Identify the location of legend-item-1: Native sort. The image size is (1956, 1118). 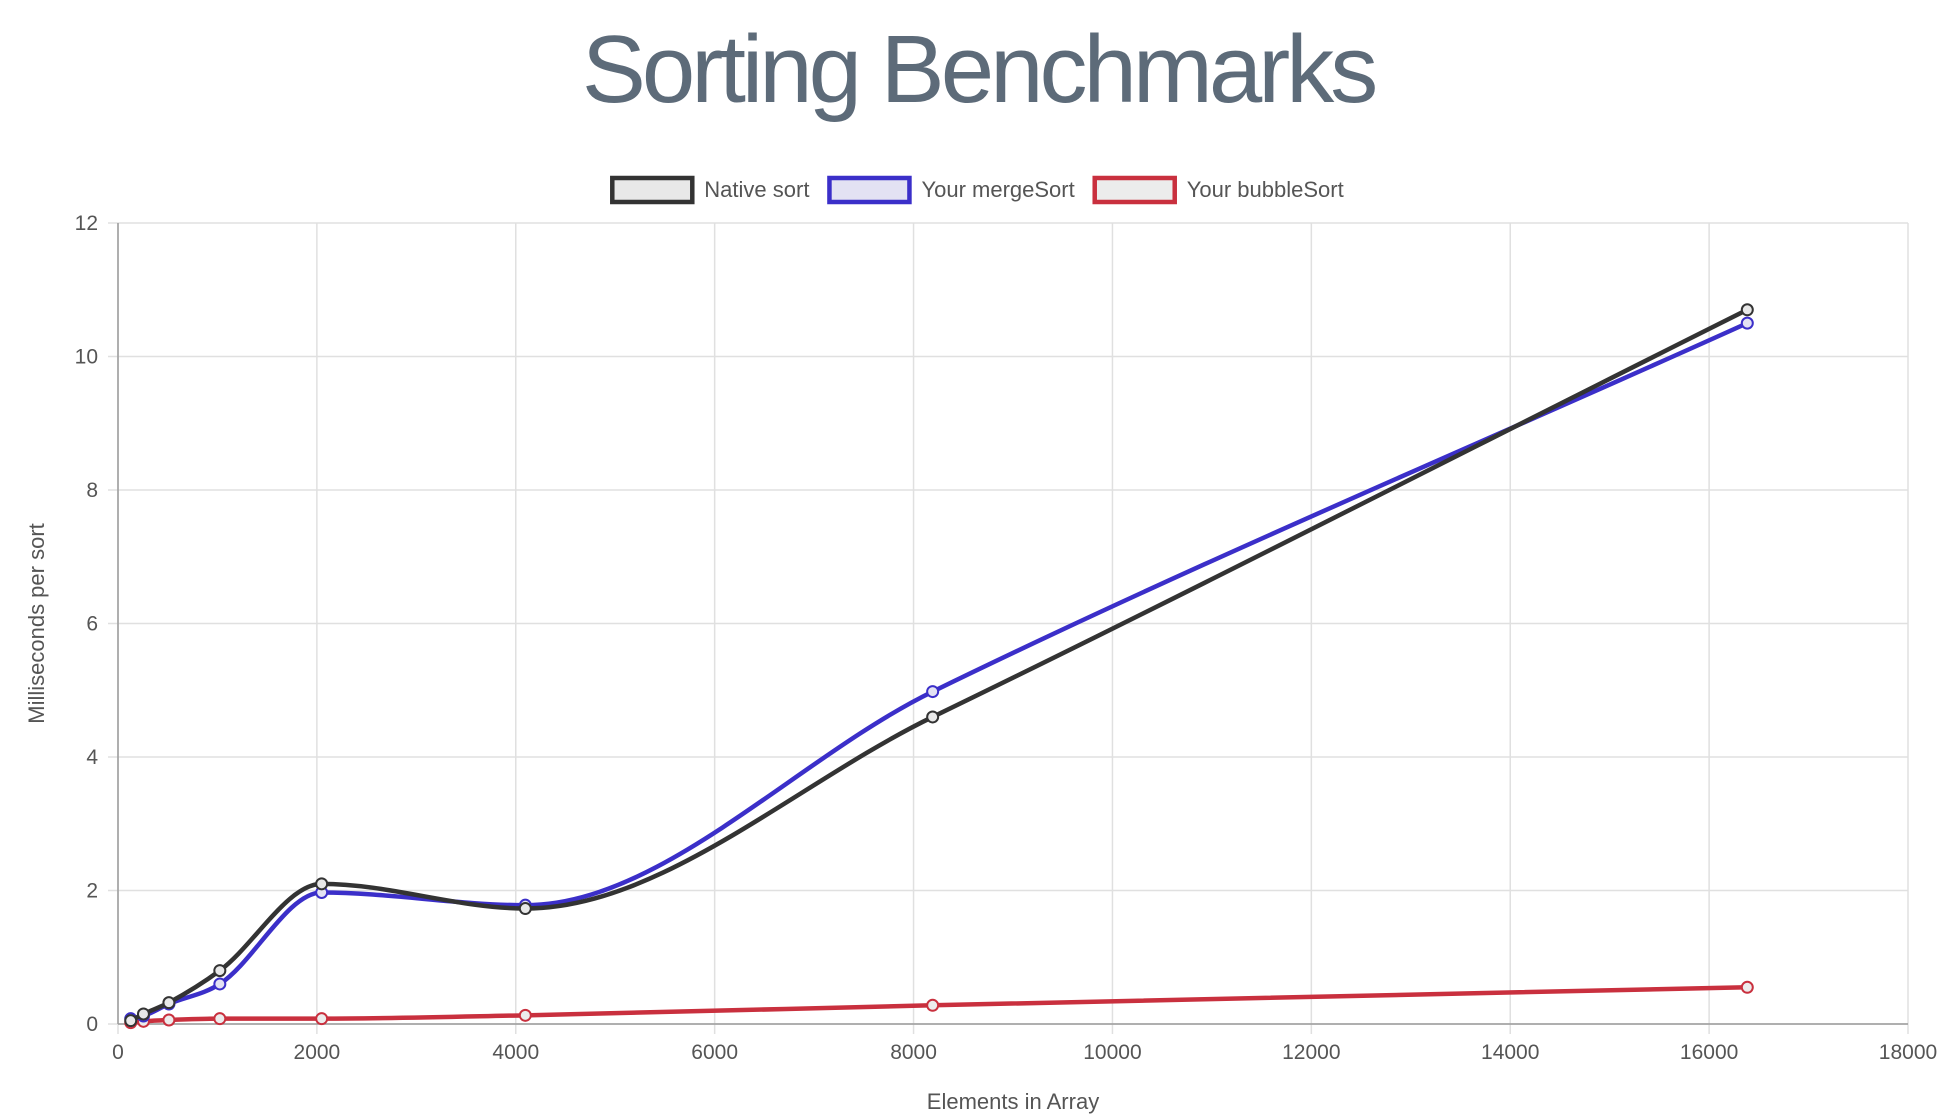
(709, 190).